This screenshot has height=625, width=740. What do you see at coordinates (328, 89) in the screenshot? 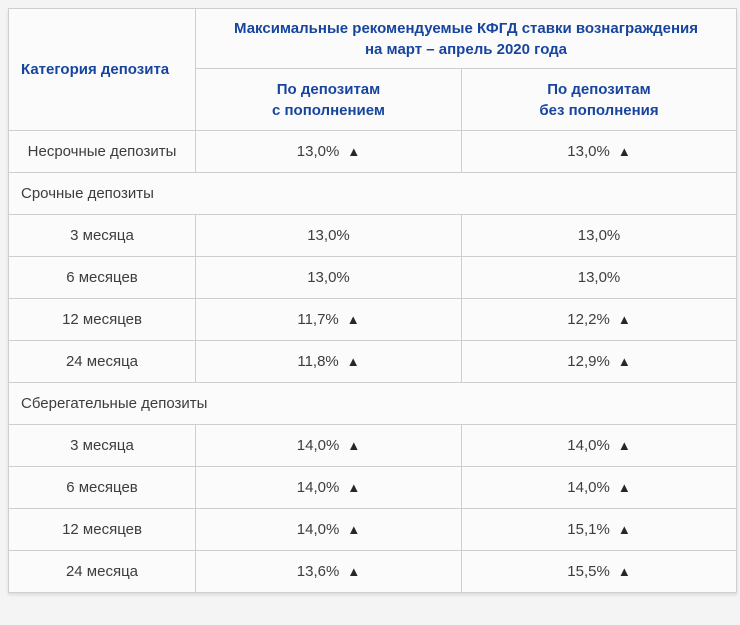
I see `column-header-with-replenishment-line1: По депозитам` at bounding box center [328, 89].